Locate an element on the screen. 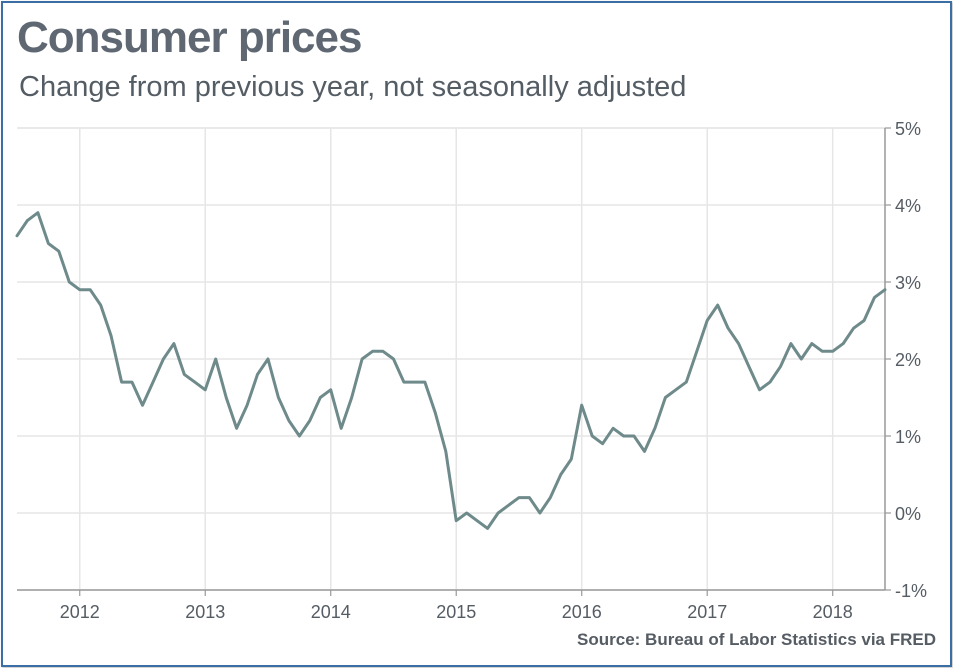 The image size is (953, 668). y-tick-label: 5% is located at coordinates (908, 129).